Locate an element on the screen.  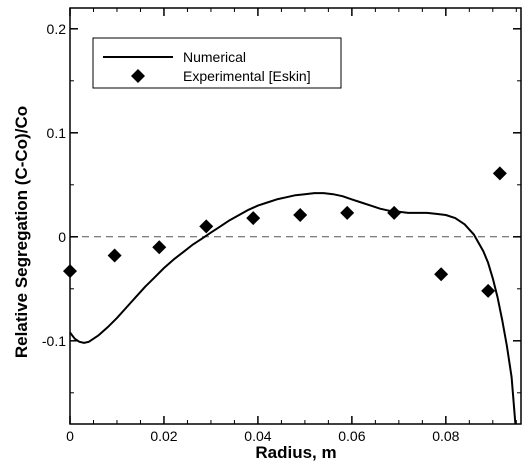
x-tick-label: 0 is located at coordinates (70, 436).